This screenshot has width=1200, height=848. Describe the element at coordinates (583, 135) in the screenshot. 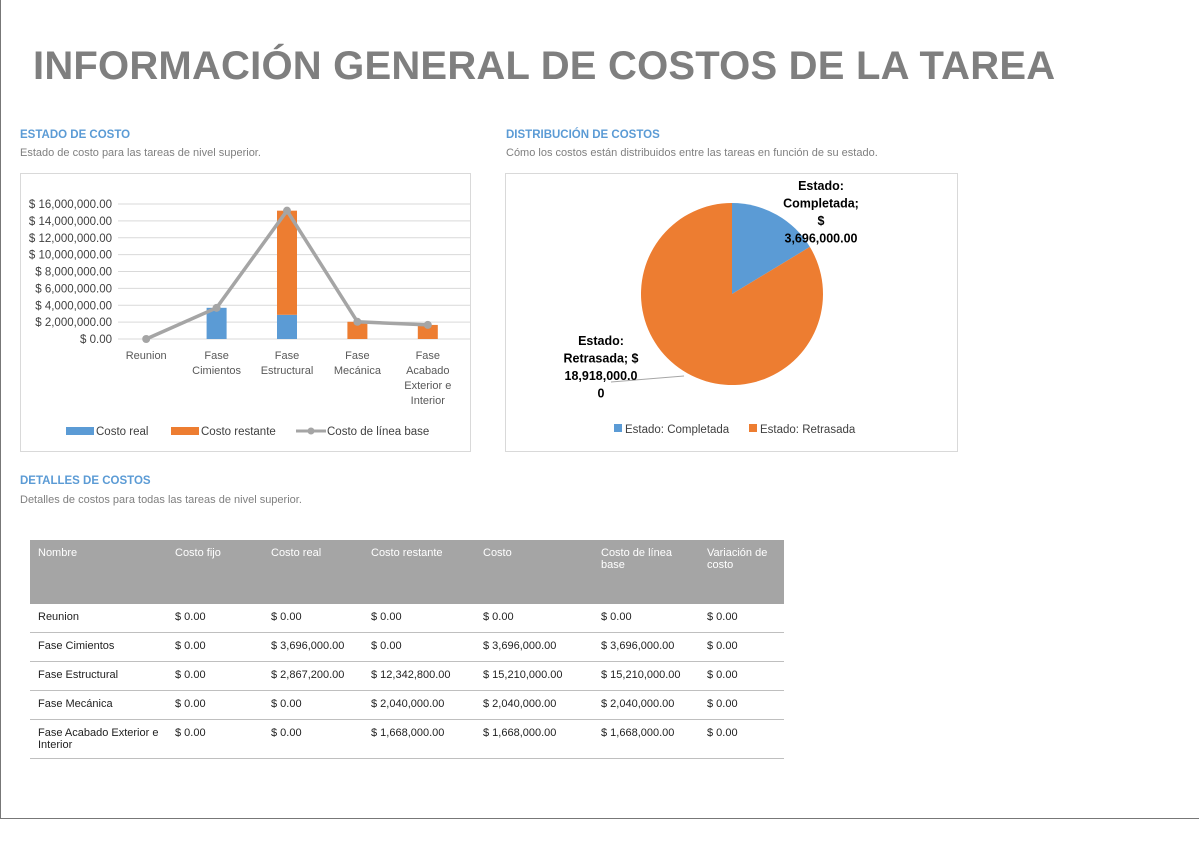

I see `distribucion-heading: DISTRIBUCIÓN DE COSTOS` at that location.